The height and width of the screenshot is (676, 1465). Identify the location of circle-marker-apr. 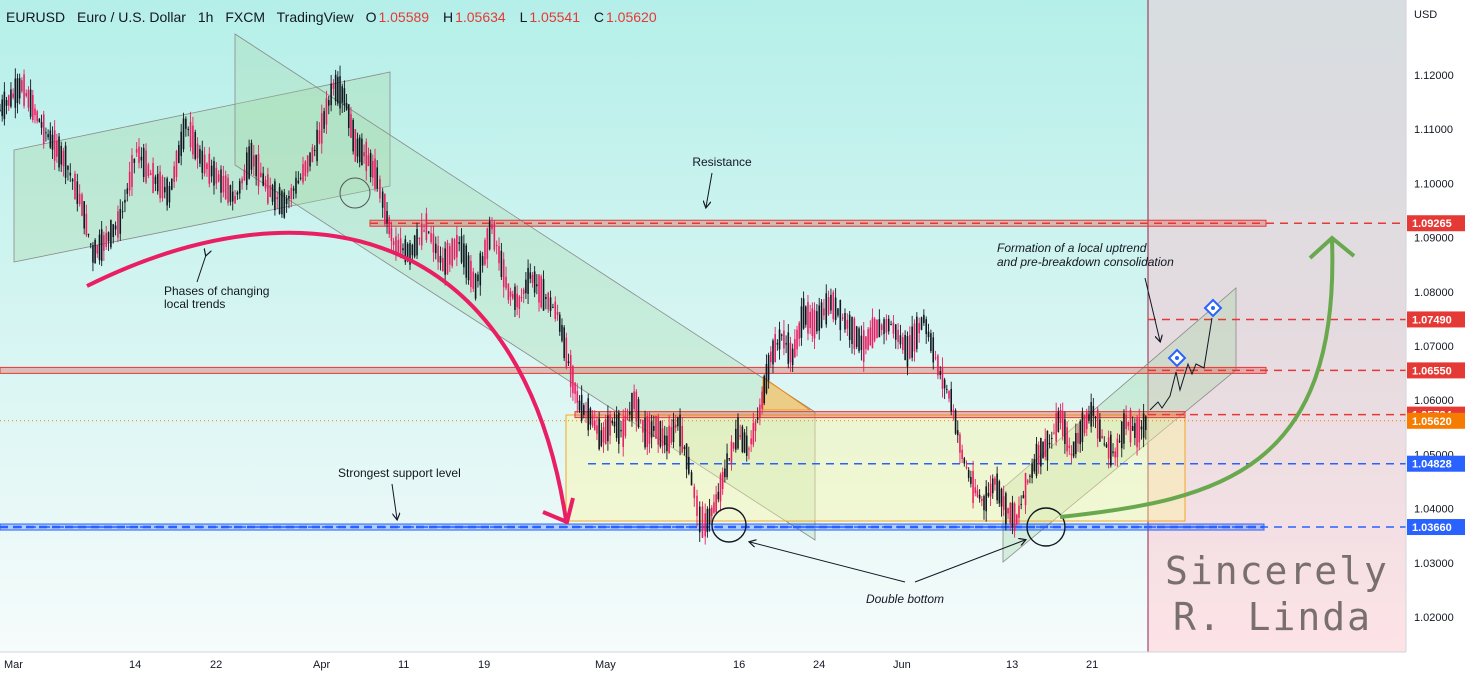
(355, 193).